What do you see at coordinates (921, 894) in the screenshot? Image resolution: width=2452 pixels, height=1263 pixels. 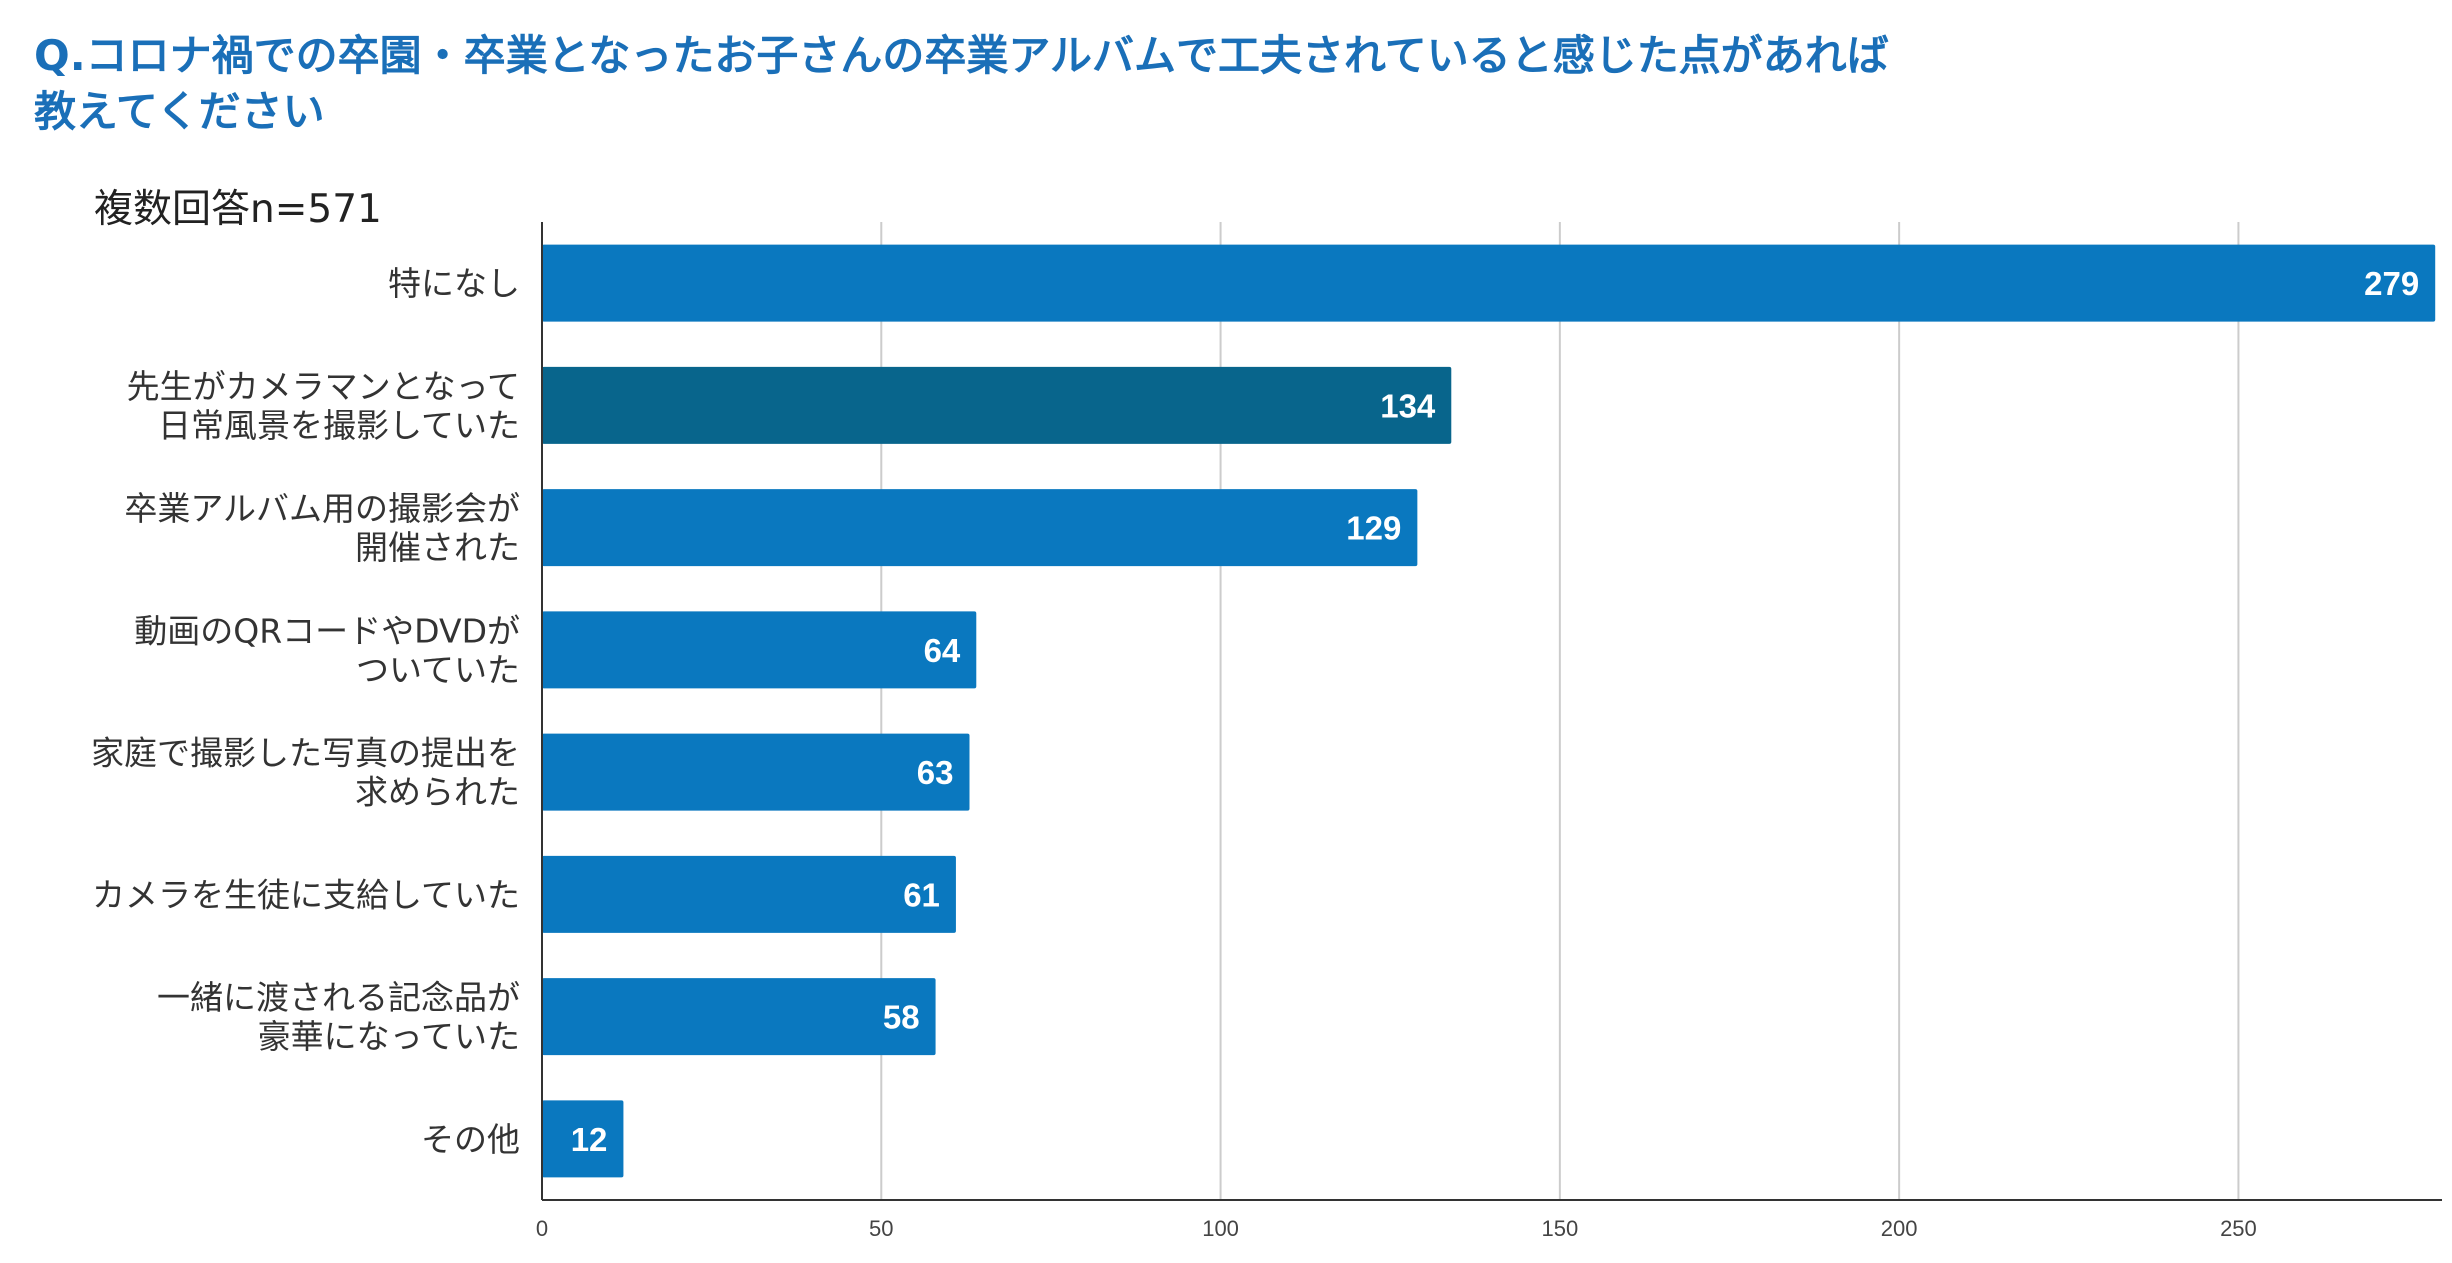 I see `bar-value-label: 61` at bounding box center [921, 894].